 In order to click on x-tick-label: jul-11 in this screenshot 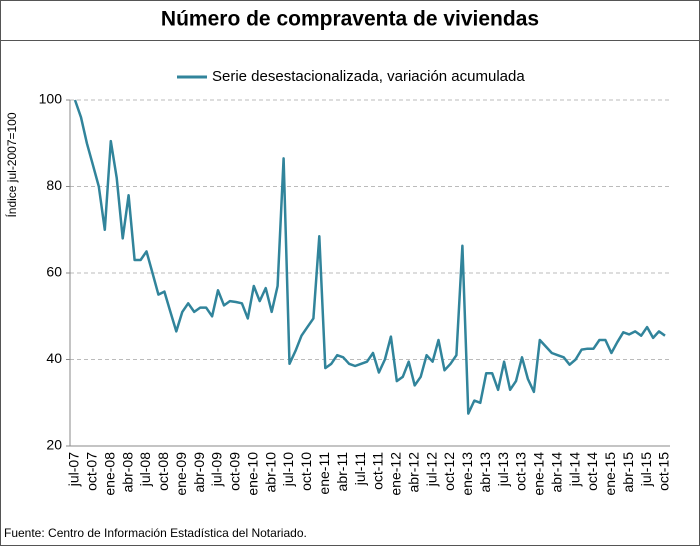, I will do `click(360, 469)`.